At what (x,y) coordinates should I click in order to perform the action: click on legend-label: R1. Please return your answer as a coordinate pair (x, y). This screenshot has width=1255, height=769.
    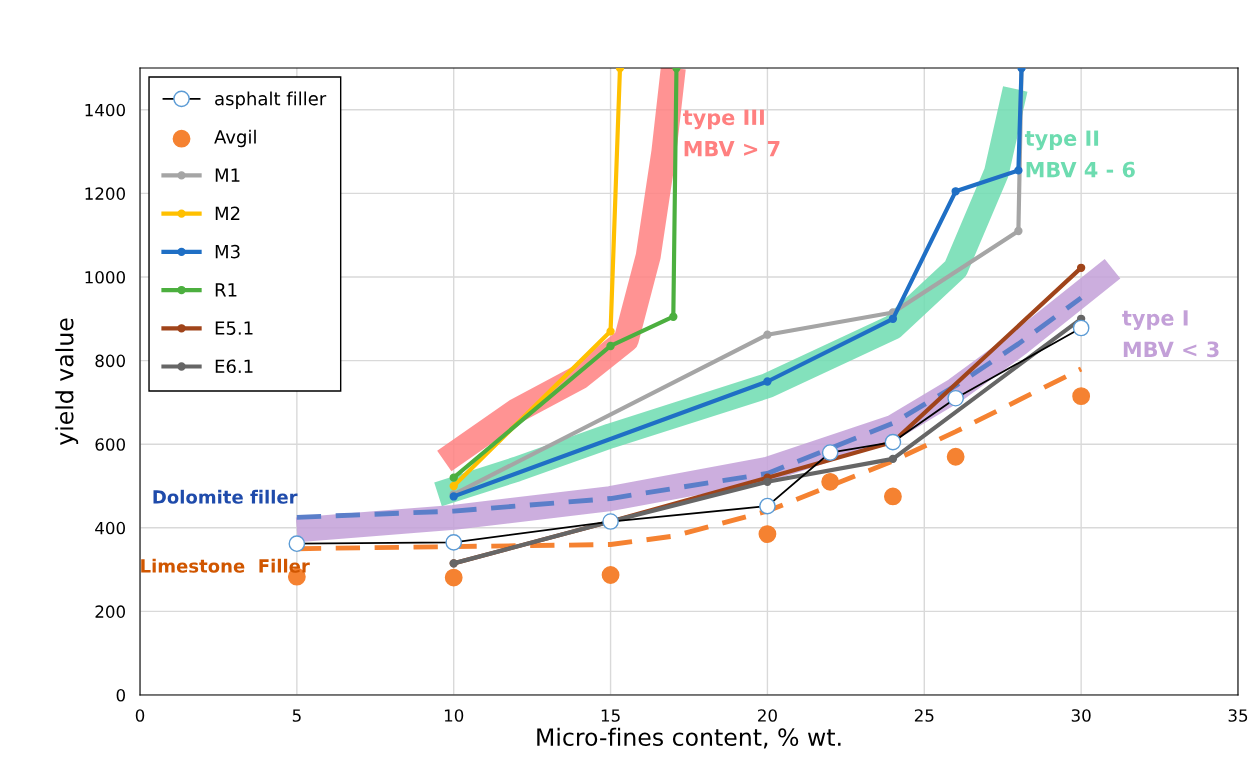
    Looking at the image, I should click on (226, 290).